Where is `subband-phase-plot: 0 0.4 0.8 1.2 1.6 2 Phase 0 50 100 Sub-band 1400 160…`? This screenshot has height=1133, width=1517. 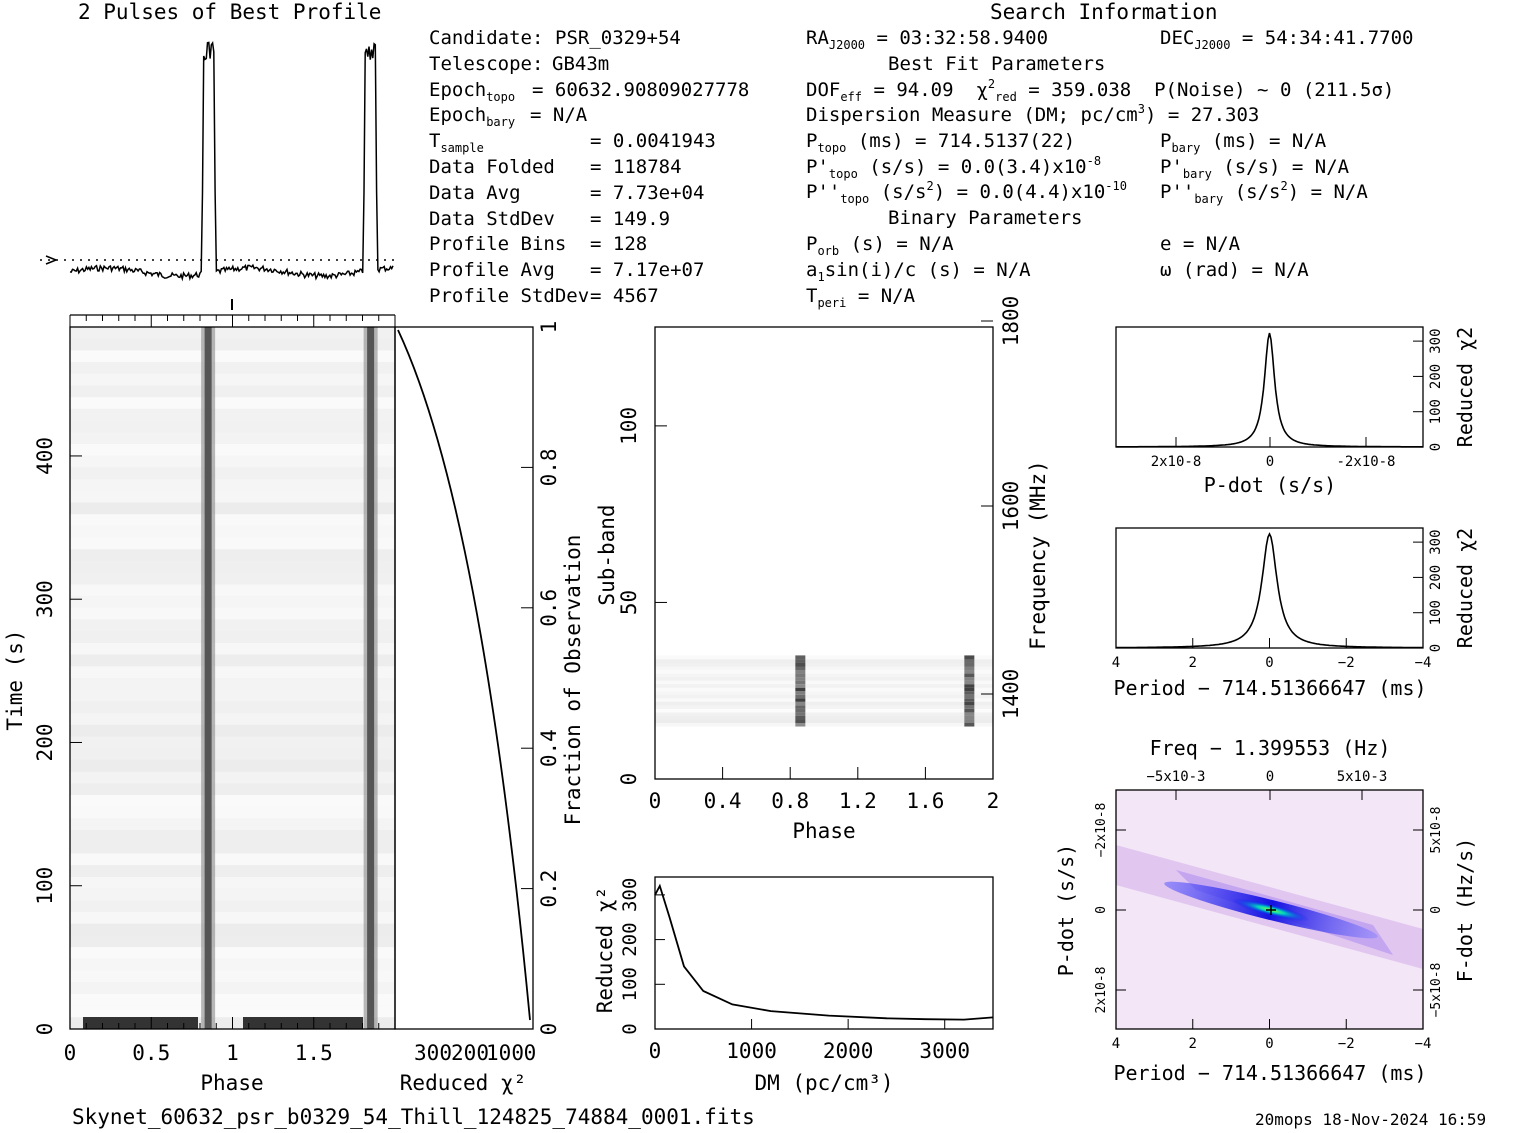
subband-phase-plot: 0 0.4 0.8 1.2 1.6 2 Phase 0 50 100 Sub-band 1400 160… is located at coordinates (822, 569).